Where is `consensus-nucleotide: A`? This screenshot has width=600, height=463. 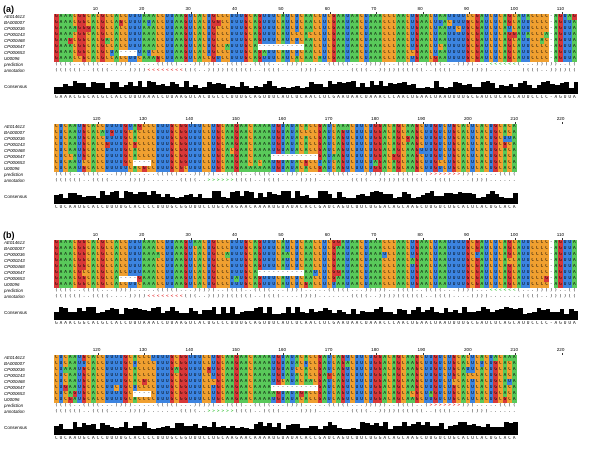
consensus-nucleotide: A is located at coordinates (65, 323).